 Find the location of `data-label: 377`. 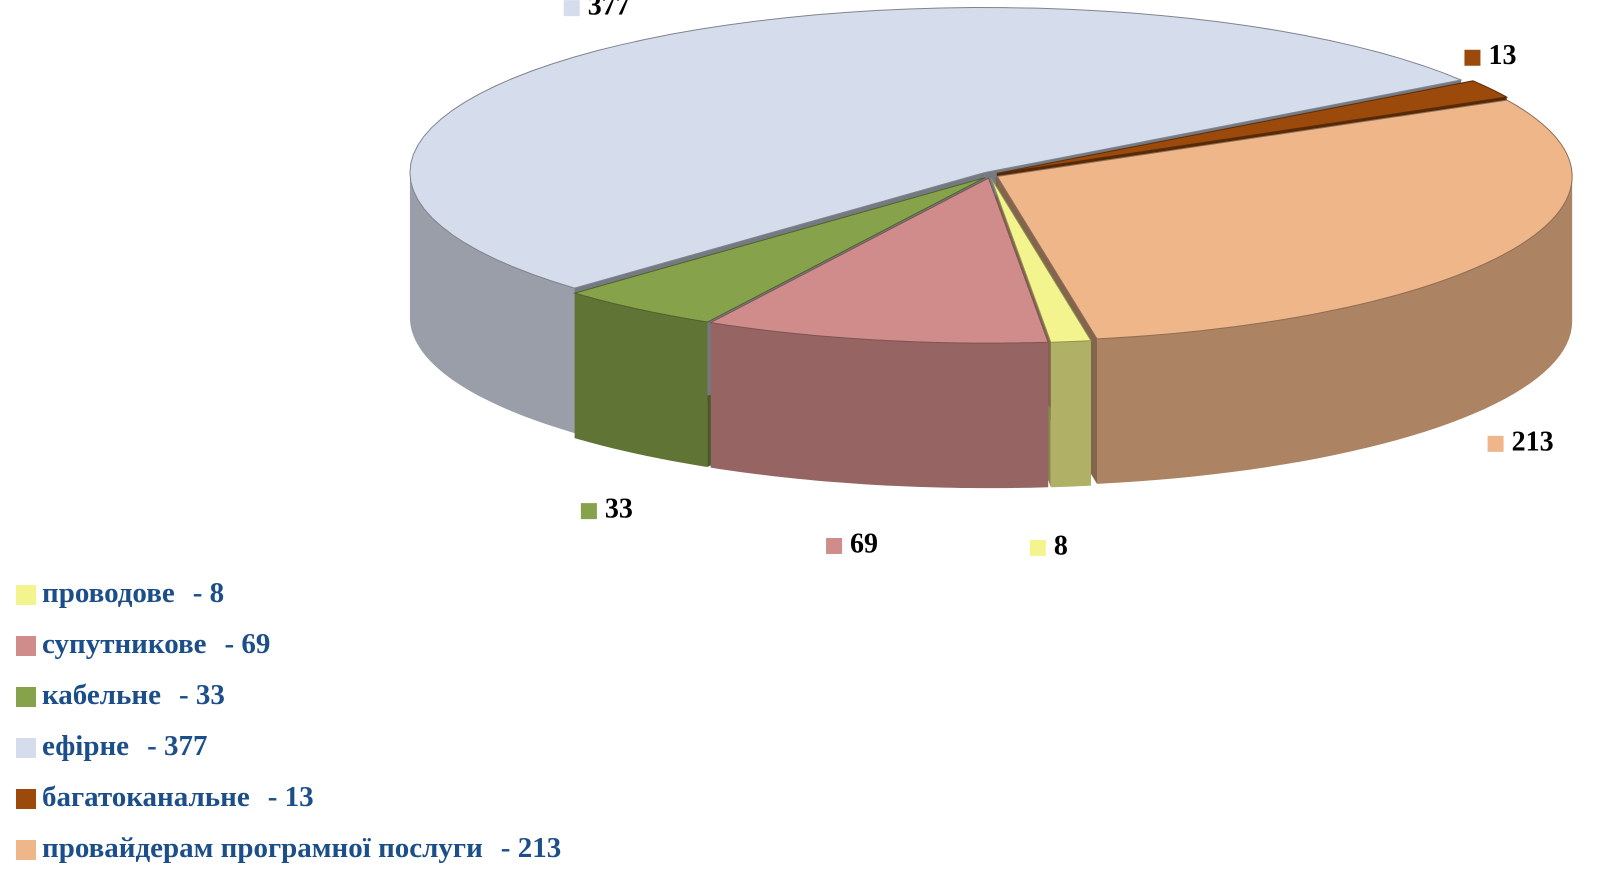

data-label: 377 is located at coordinates (609, 11).